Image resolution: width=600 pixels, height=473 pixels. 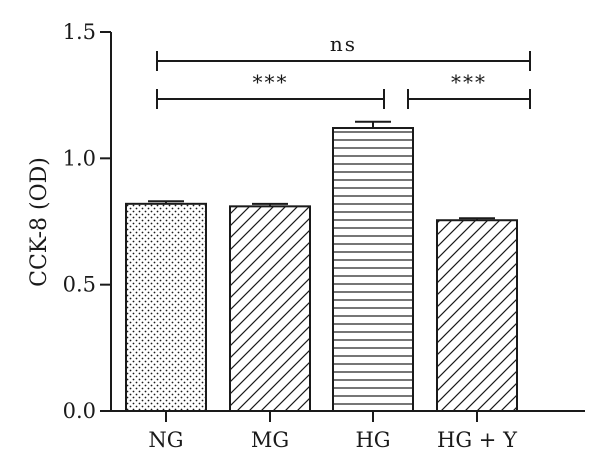 What do you see at coordinates (477, 440) in the screenshot?
I see `x-tick-label: HG + Y` at bounding box center [477, 440].